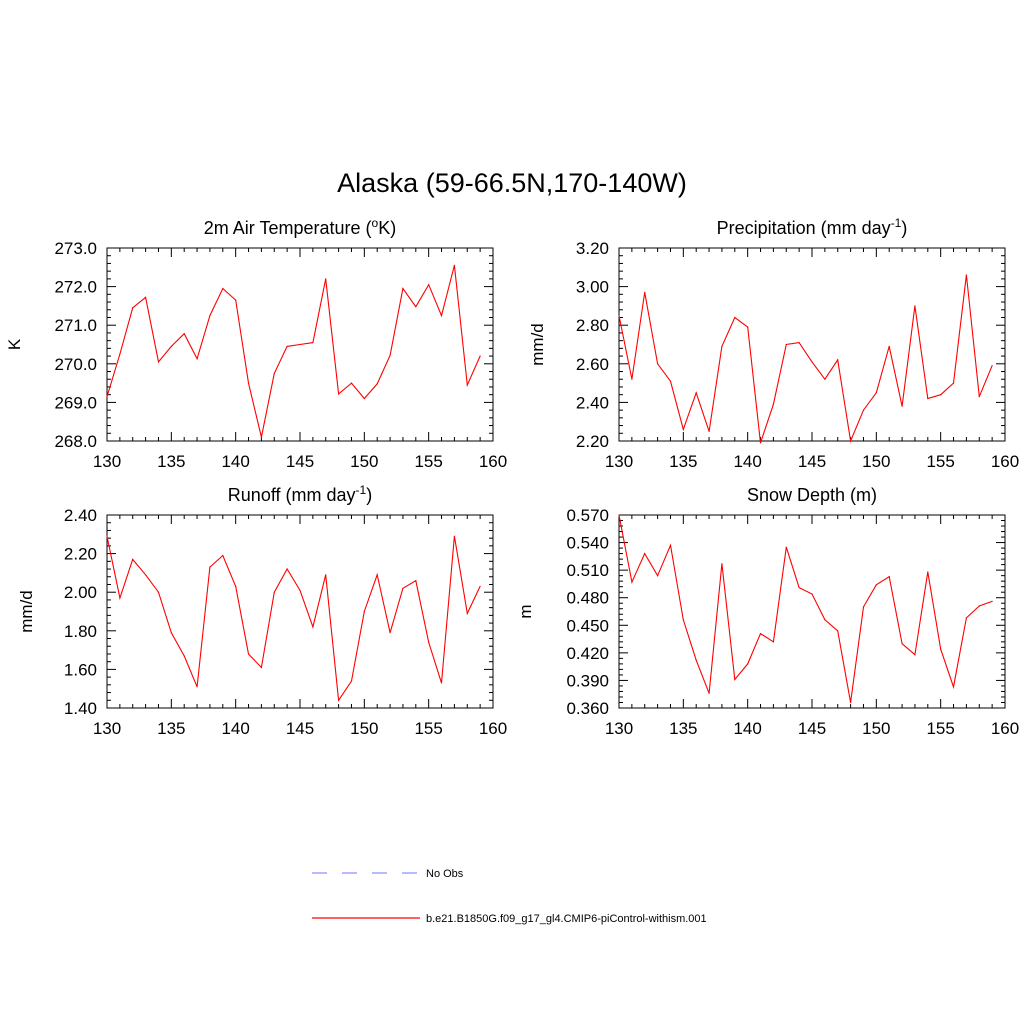 The width and height of the screenshot is (1024, 1024). Describe the element at coordinates (75, 325) in the screenshot. I see `charts-temp-ytick-label: 271.0` at that location.